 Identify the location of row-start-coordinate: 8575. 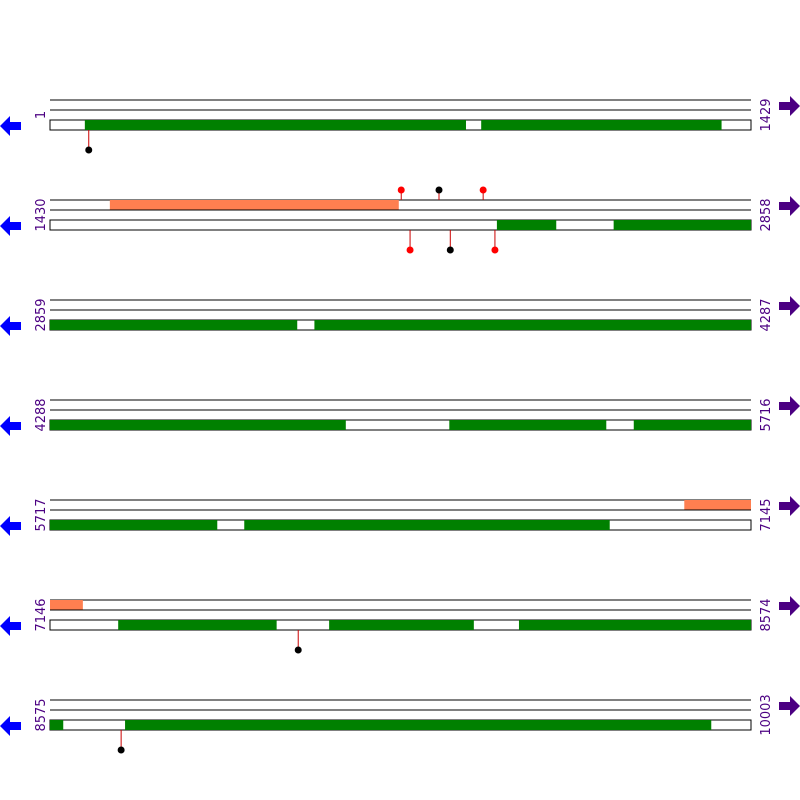
(41, 714).